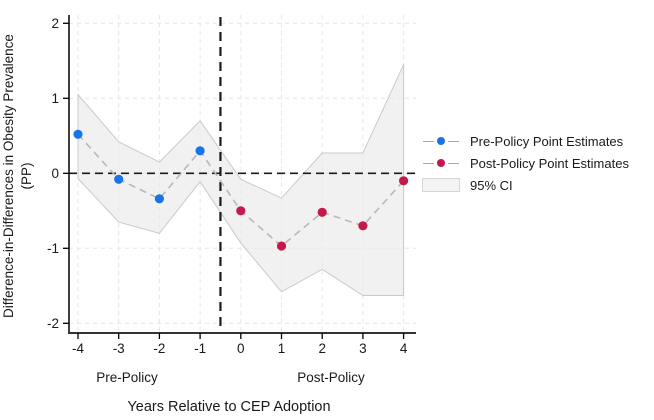 The width and height of the screenshot is (654, 420). What do you see at coordinates (119, 348) in the screenshot?
I see `x-tick-label: -3` at bounding box center [119, 348].